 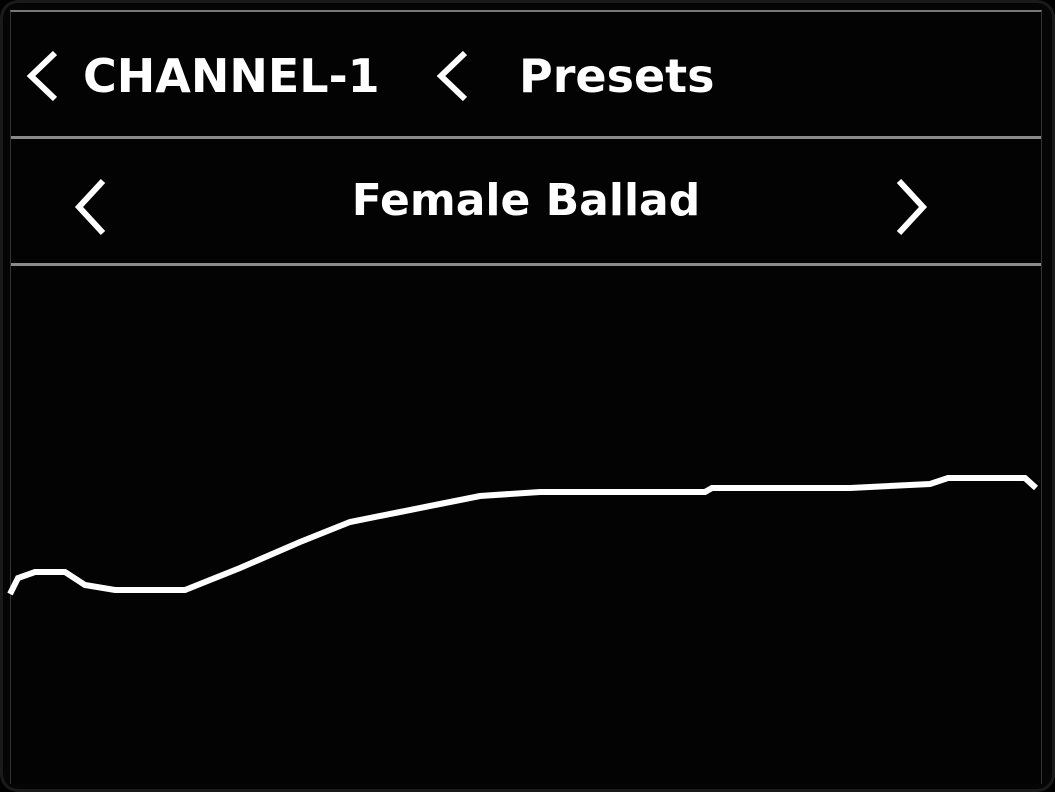 What do you see at coordinates (617, 76) in the screenshot?
I see `breadcrumb-label: Presets` at bounding box center [617, 76].